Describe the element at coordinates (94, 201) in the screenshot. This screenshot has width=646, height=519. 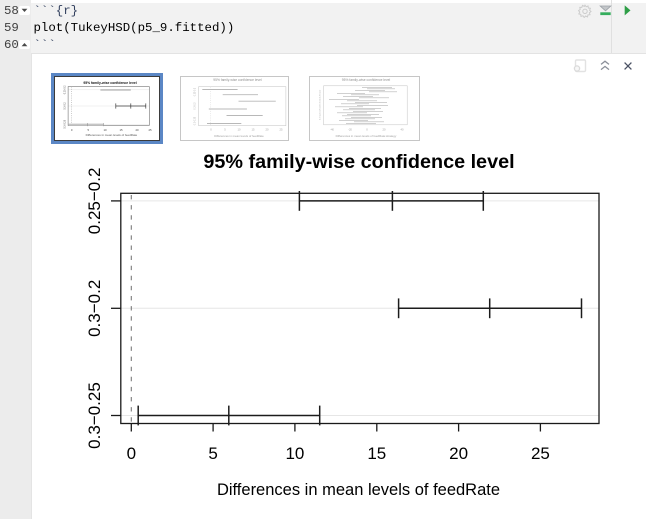
I see `svg-text: 0.25−0.2` at that location.